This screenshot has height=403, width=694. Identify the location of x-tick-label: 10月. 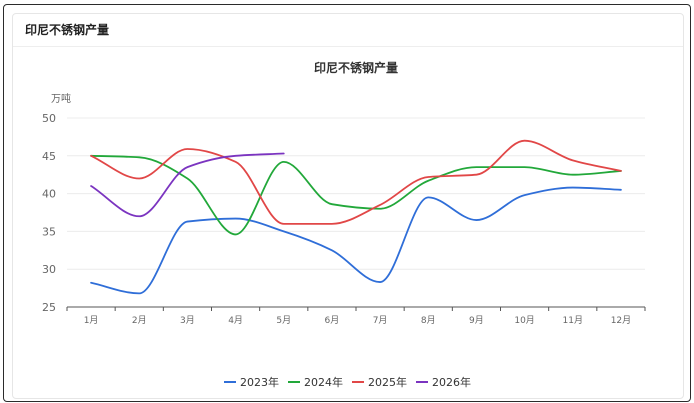
(524, 320).